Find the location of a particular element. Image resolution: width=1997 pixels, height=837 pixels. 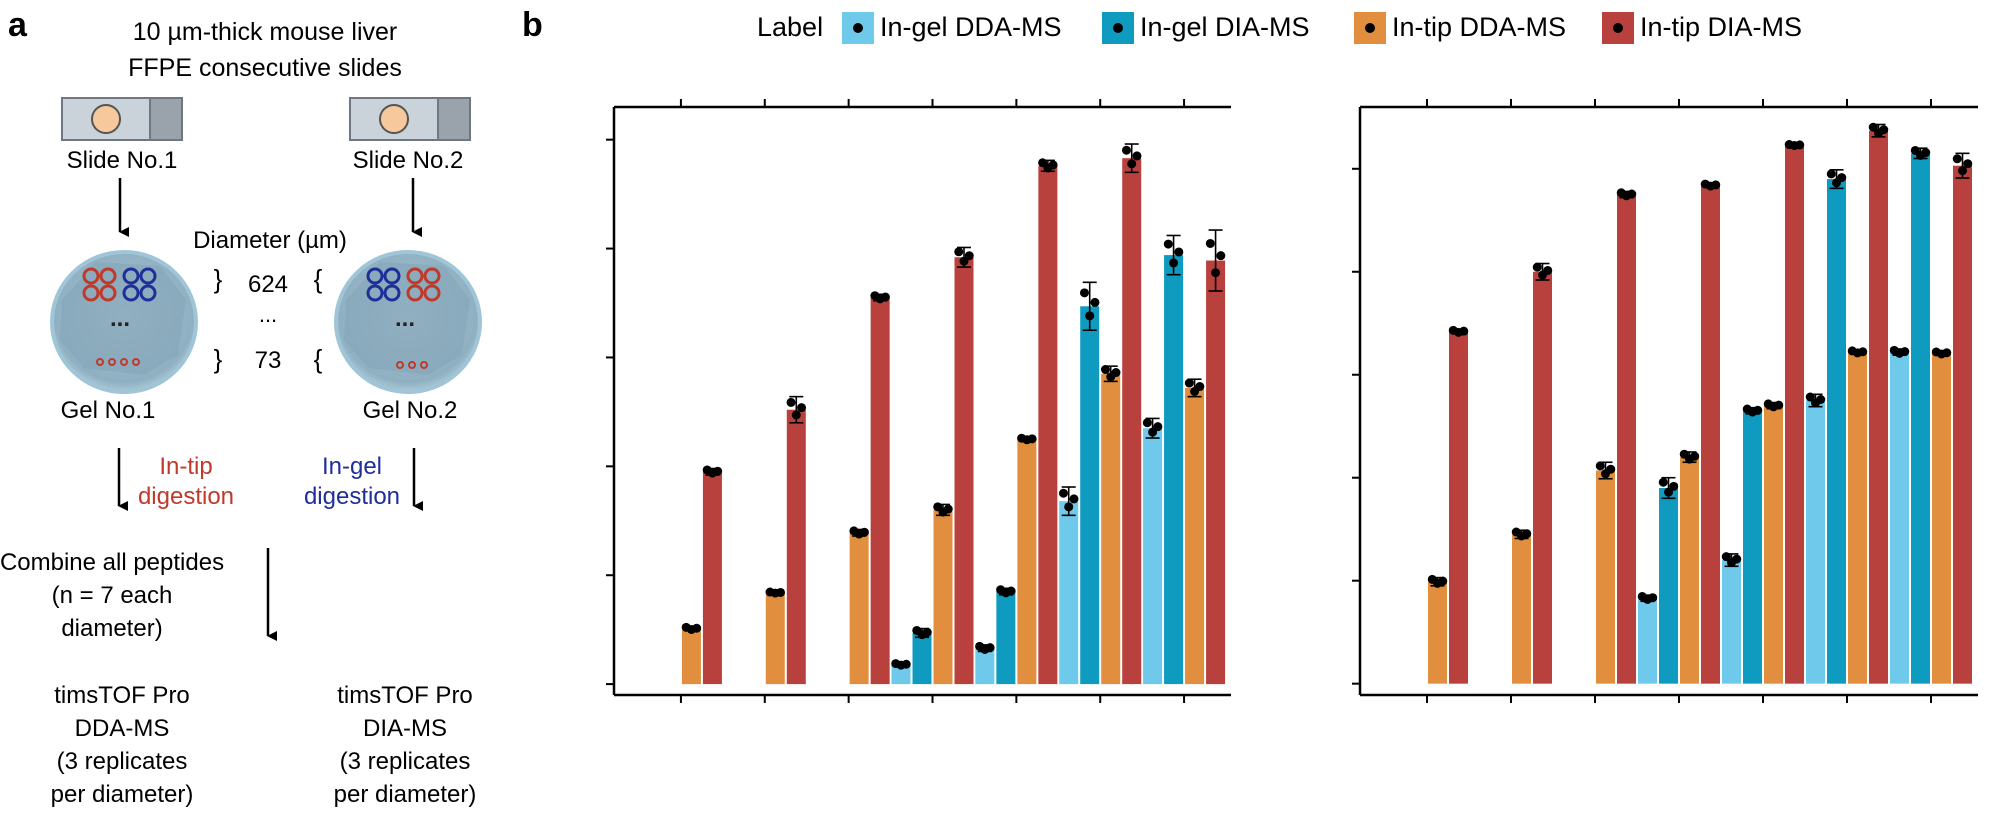

panel-a-letter: a is located at coordinates (18, 25).